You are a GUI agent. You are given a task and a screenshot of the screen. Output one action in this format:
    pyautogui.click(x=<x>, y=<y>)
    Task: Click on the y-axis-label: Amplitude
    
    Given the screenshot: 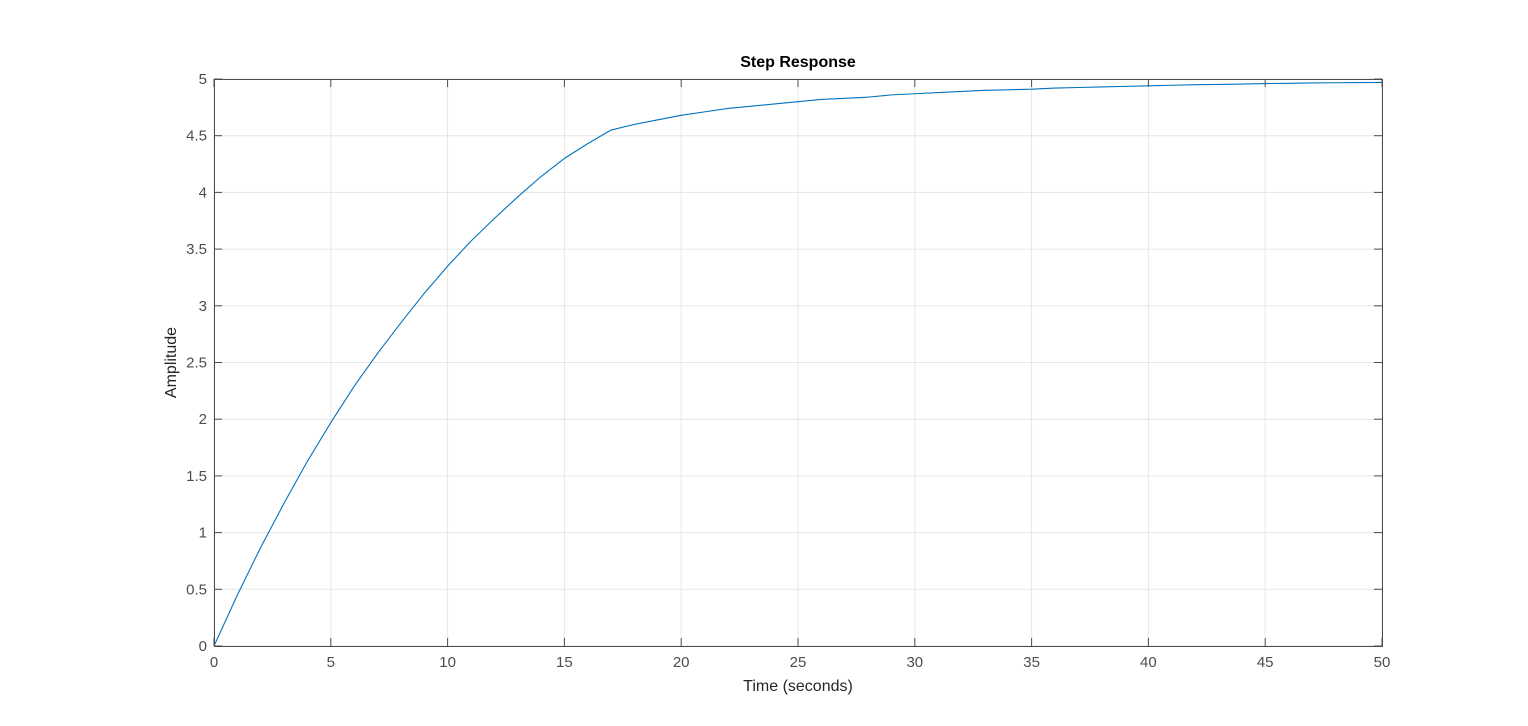 What is the action you would take?
    pyautogui.click(x=171, y=362)
    